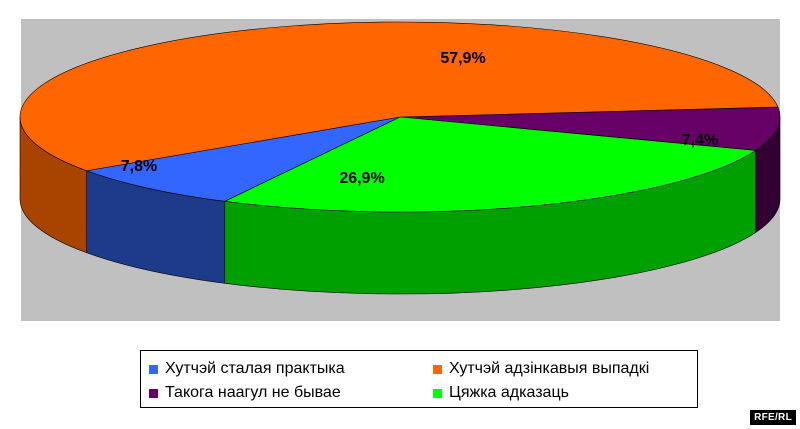 This screenshot has height=429, width=800. I want to click on slice-data-label: 7,4%, so click(700, 140).